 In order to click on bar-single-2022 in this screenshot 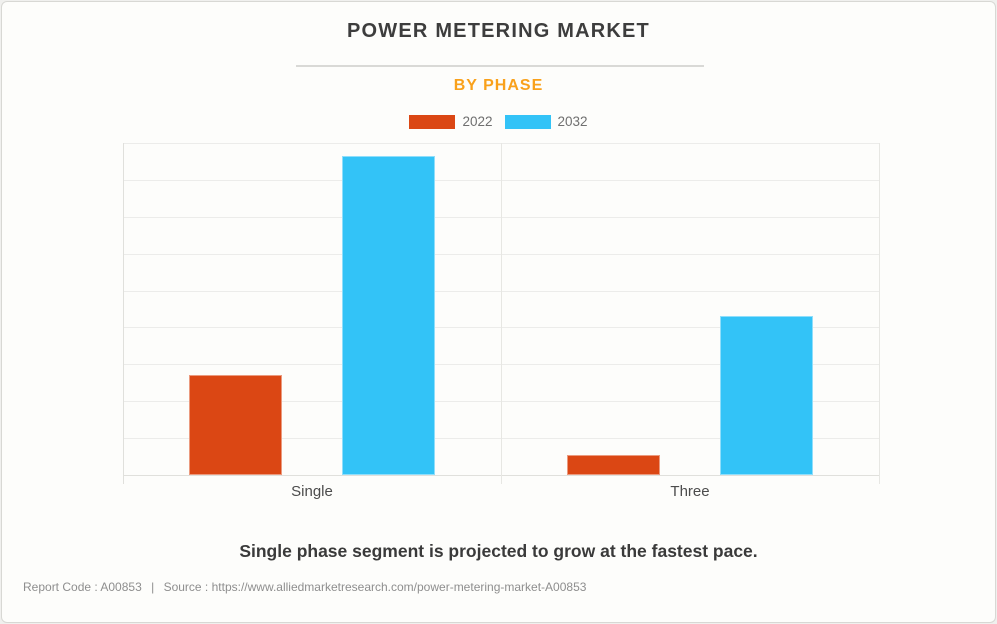, I will do `click(235, 425)`.